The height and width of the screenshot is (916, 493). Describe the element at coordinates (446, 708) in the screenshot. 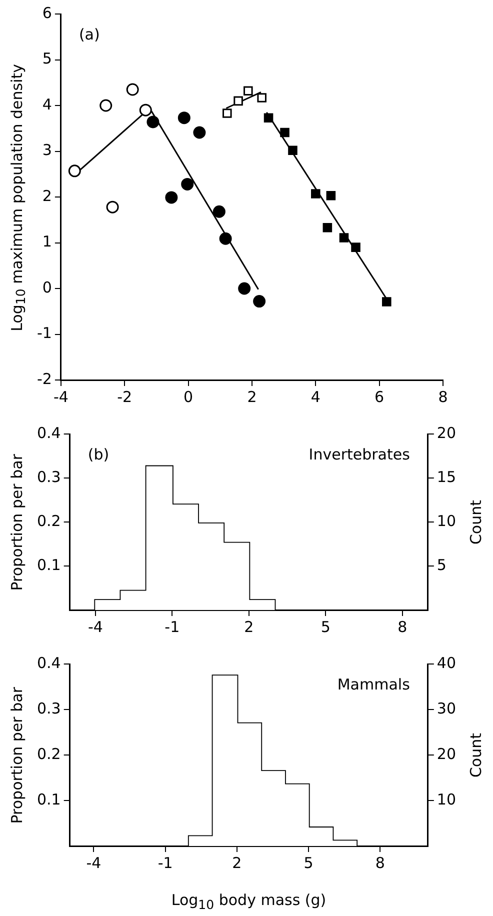

I see `y2-tick-label: 30` at that location.